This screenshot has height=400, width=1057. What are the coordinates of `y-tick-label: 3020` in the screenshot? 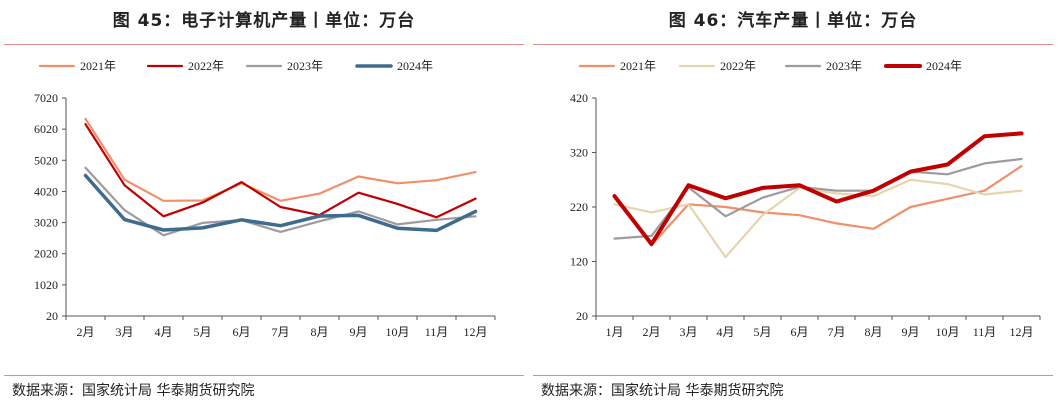 It's located at (46, 223).